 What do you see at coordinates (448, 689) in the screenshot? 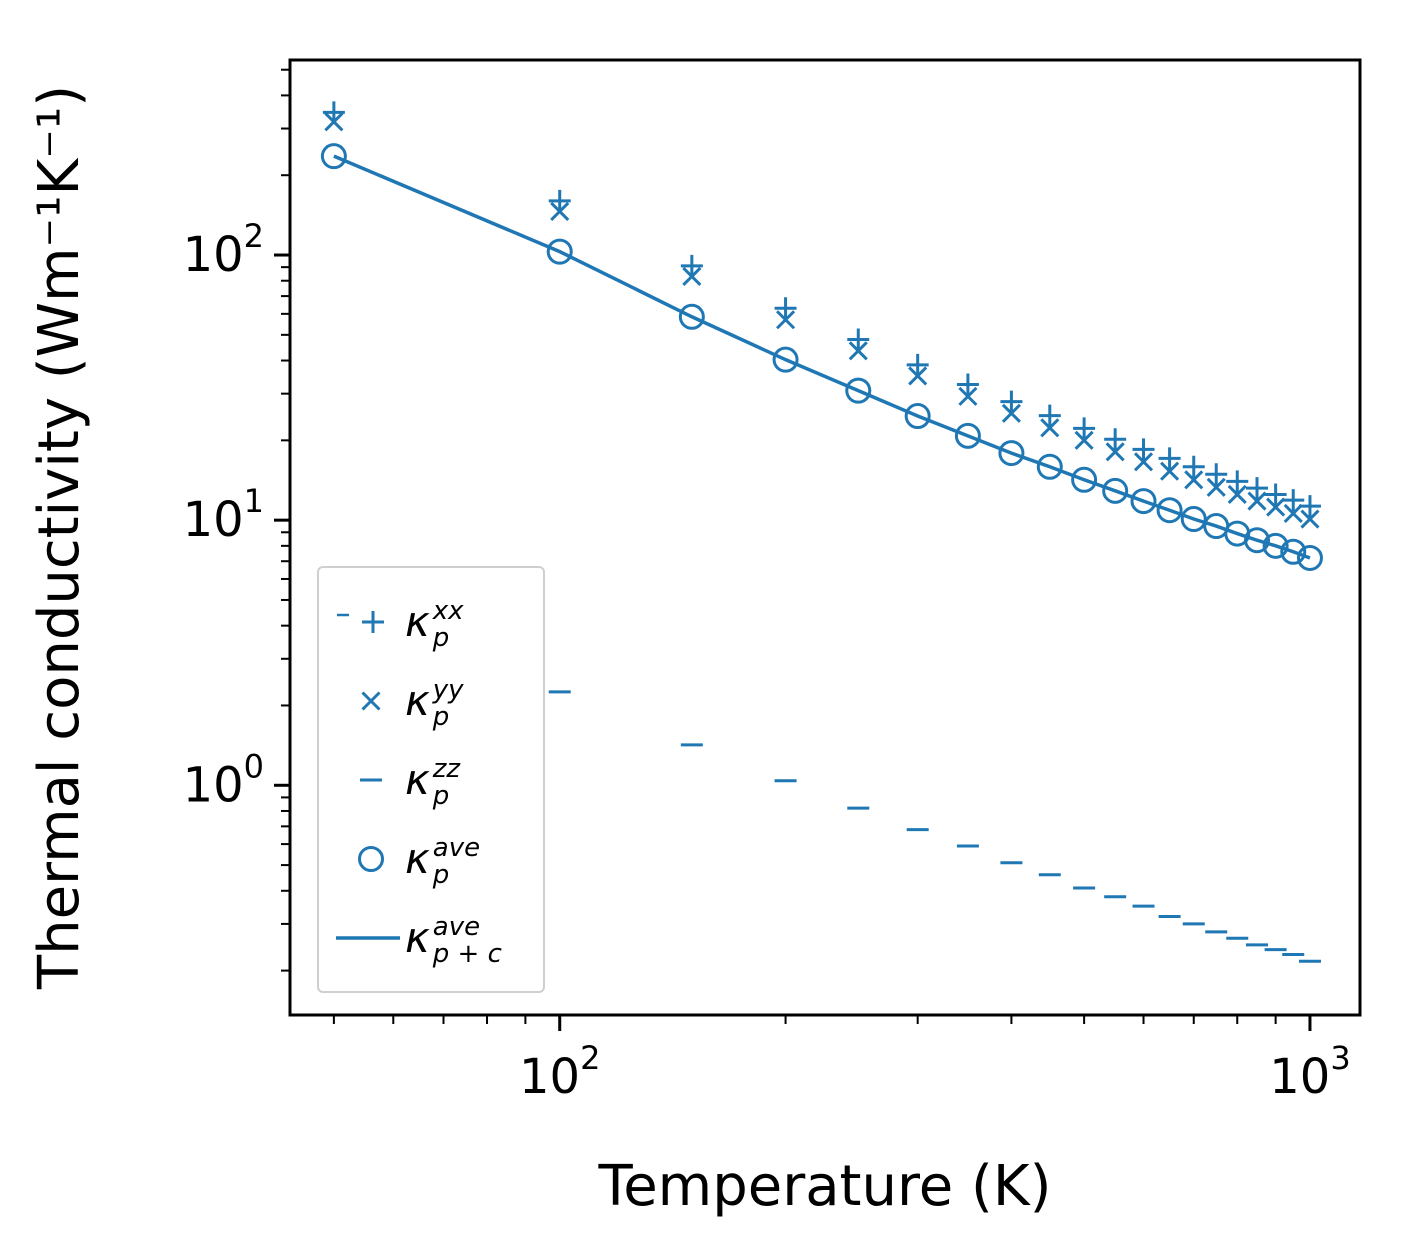
I see `legend-label-superscript: yy` at bounding box center [448, 689].